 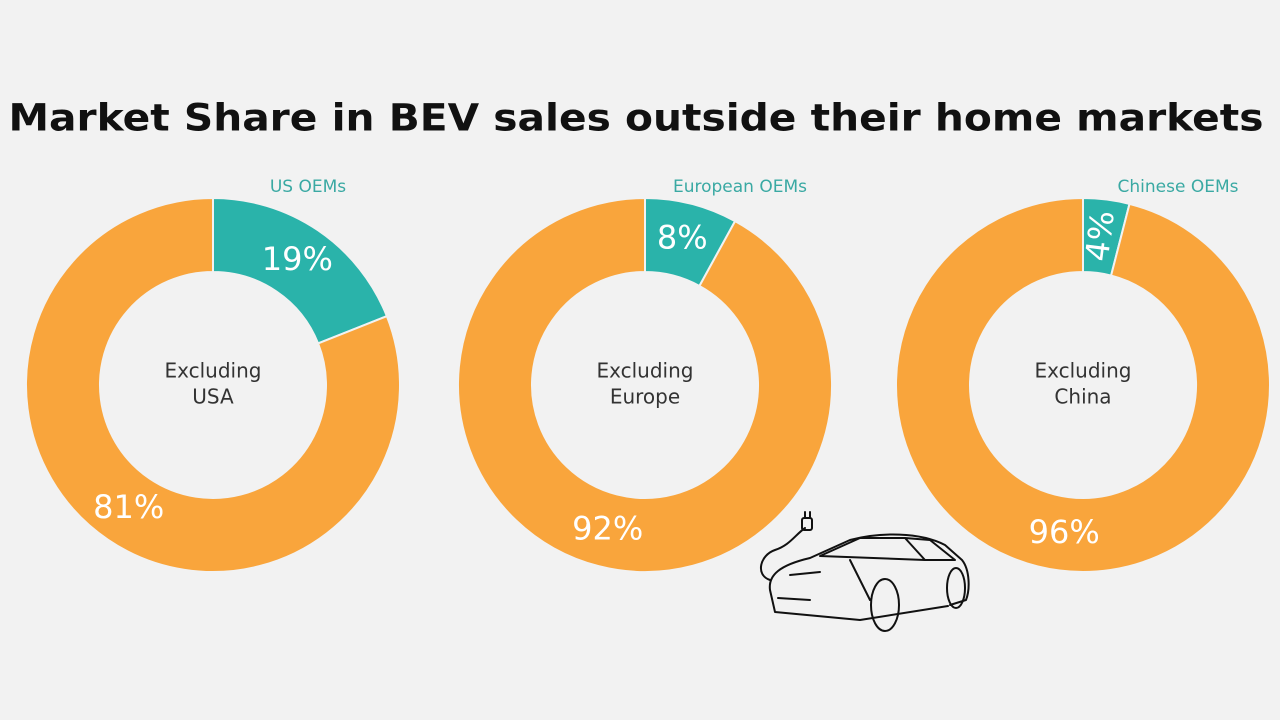 What do you see at coordinates (128, 507) in the screenshot?
I see `value-label: 81%` at bounding box center [128, 507].